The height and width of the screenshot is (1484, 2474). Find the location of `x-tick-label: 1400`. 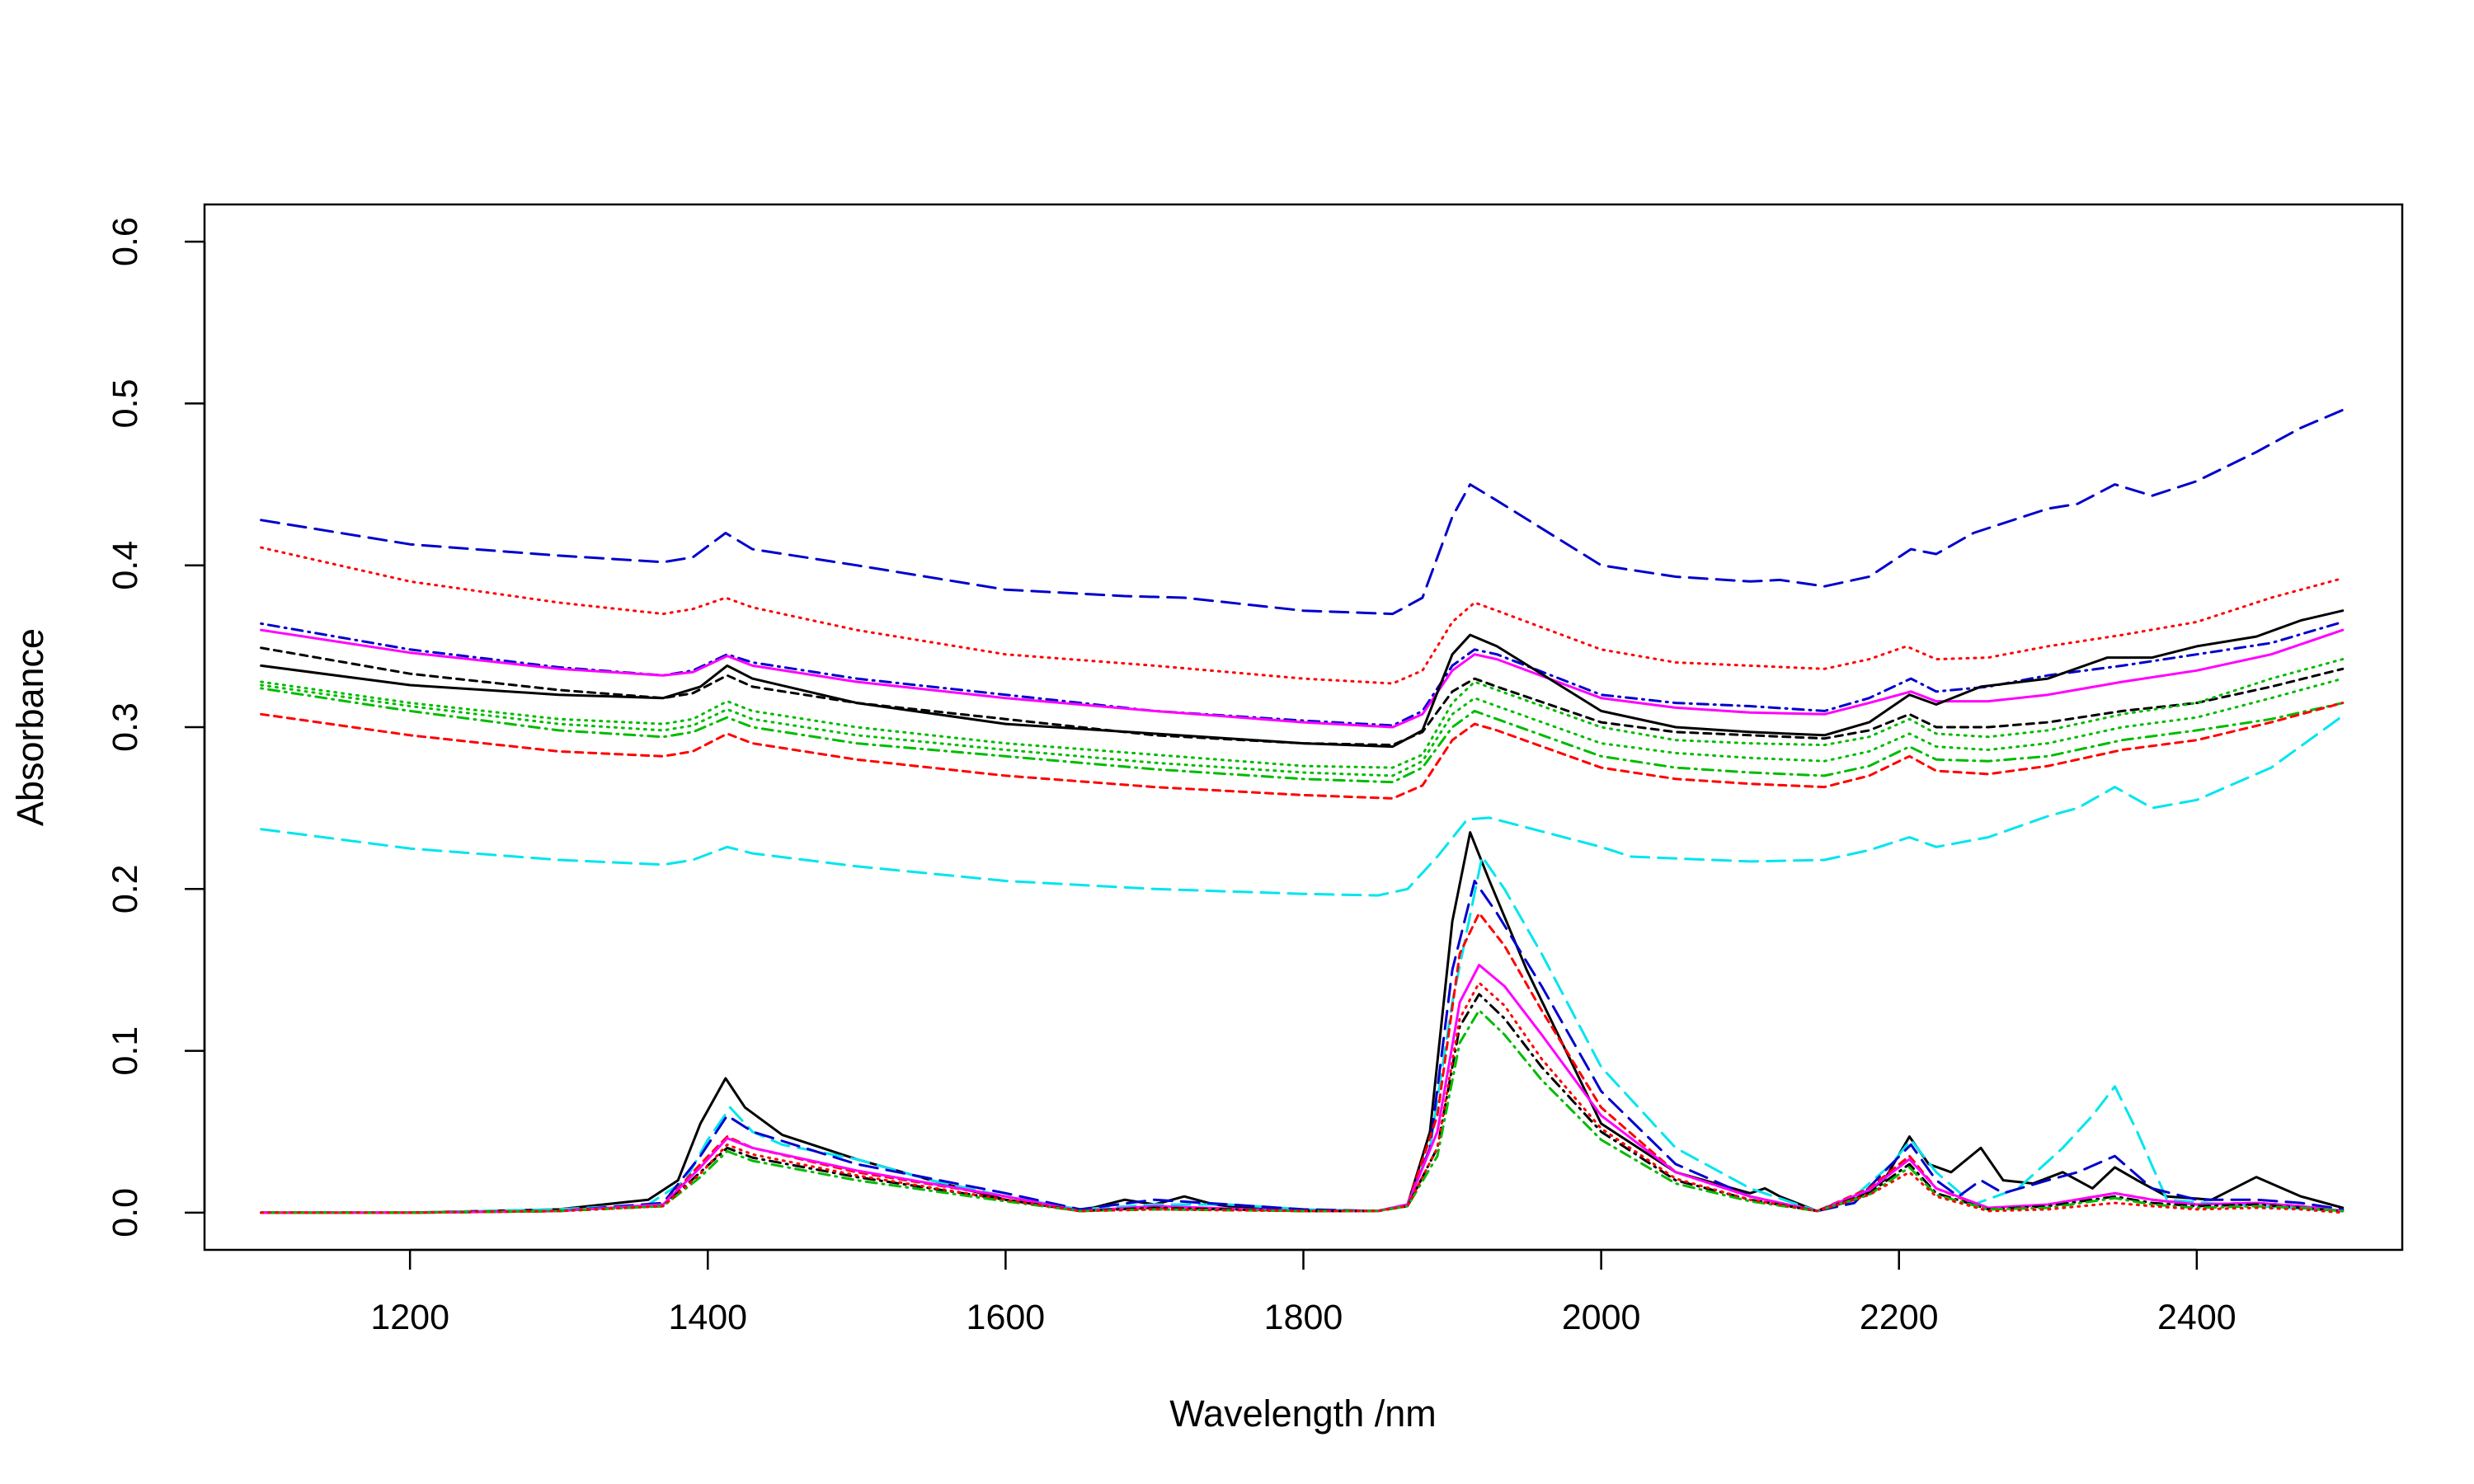

x-tick-label: 1400 is located at coordinates (707, 1317).